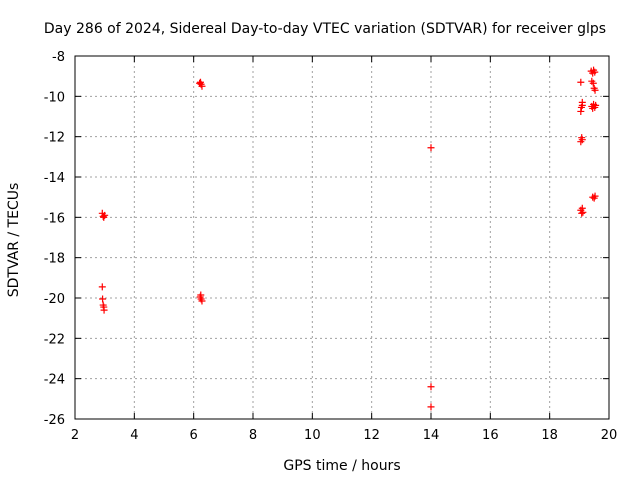  Describe the element at coordinates (54, 218) in the screenshot. I see `y-tick-label: -16` at that location.